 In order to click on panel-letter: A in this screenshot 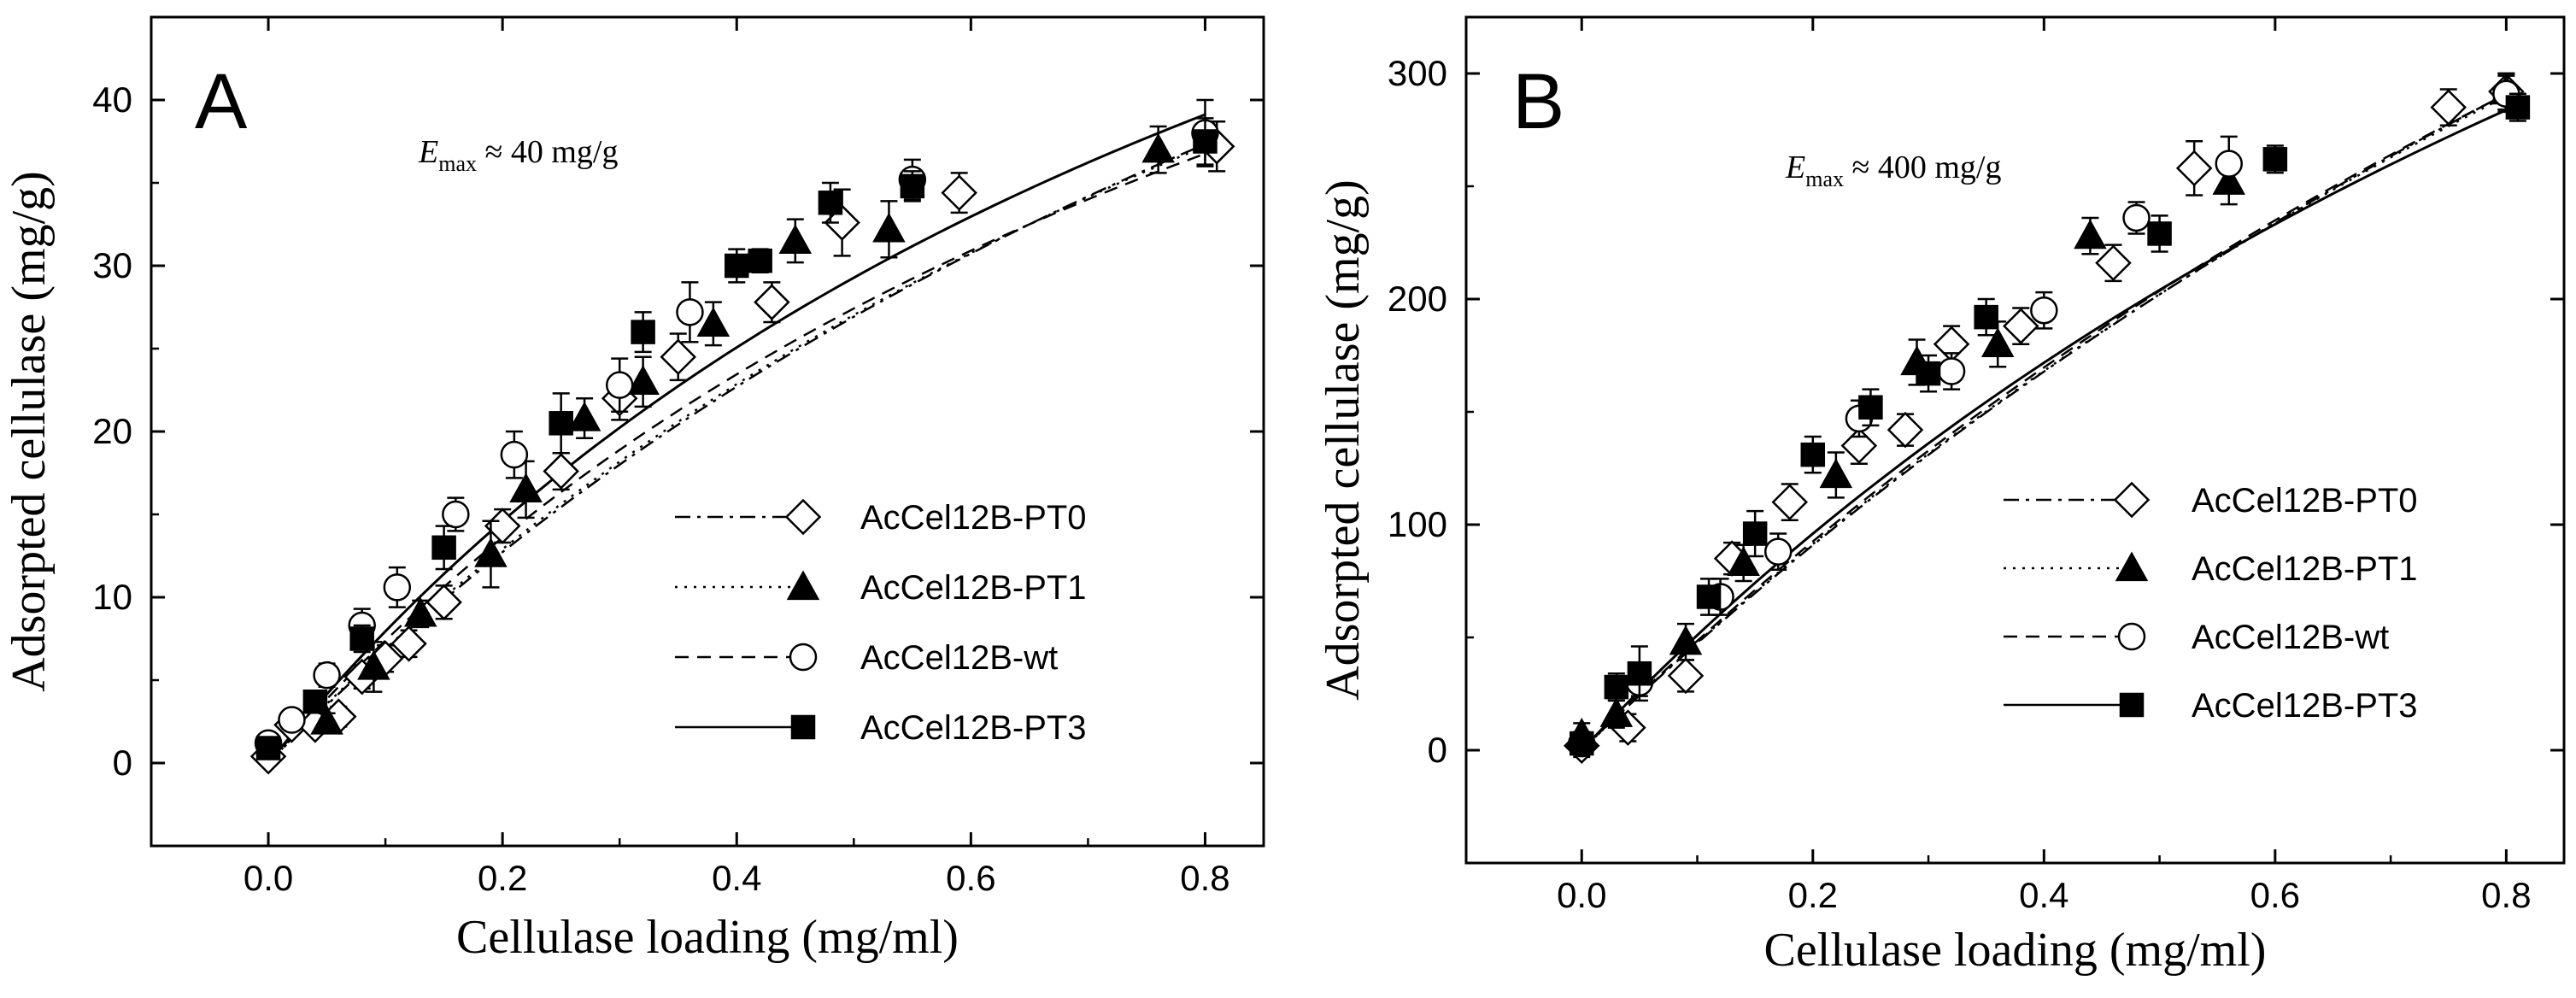, I will do `click(221, 102)`.